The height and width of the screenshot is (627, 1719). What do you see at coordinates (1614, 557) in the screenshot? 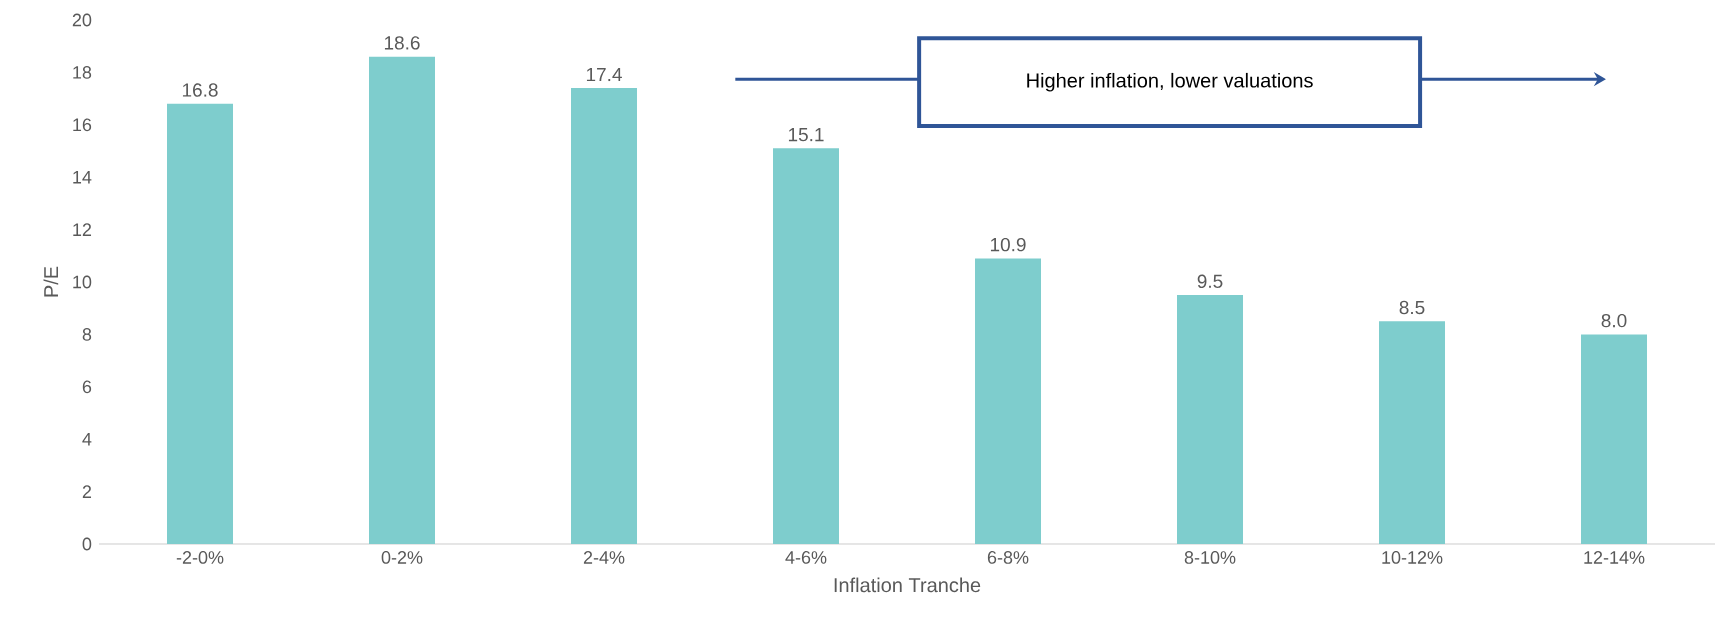
I see `x-tick-label: 12-14%` at bounding box center [1614, 557].